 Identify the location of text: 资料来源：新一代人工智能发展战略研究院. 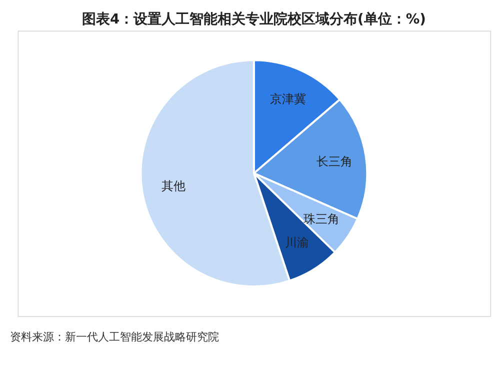
(114, 337).